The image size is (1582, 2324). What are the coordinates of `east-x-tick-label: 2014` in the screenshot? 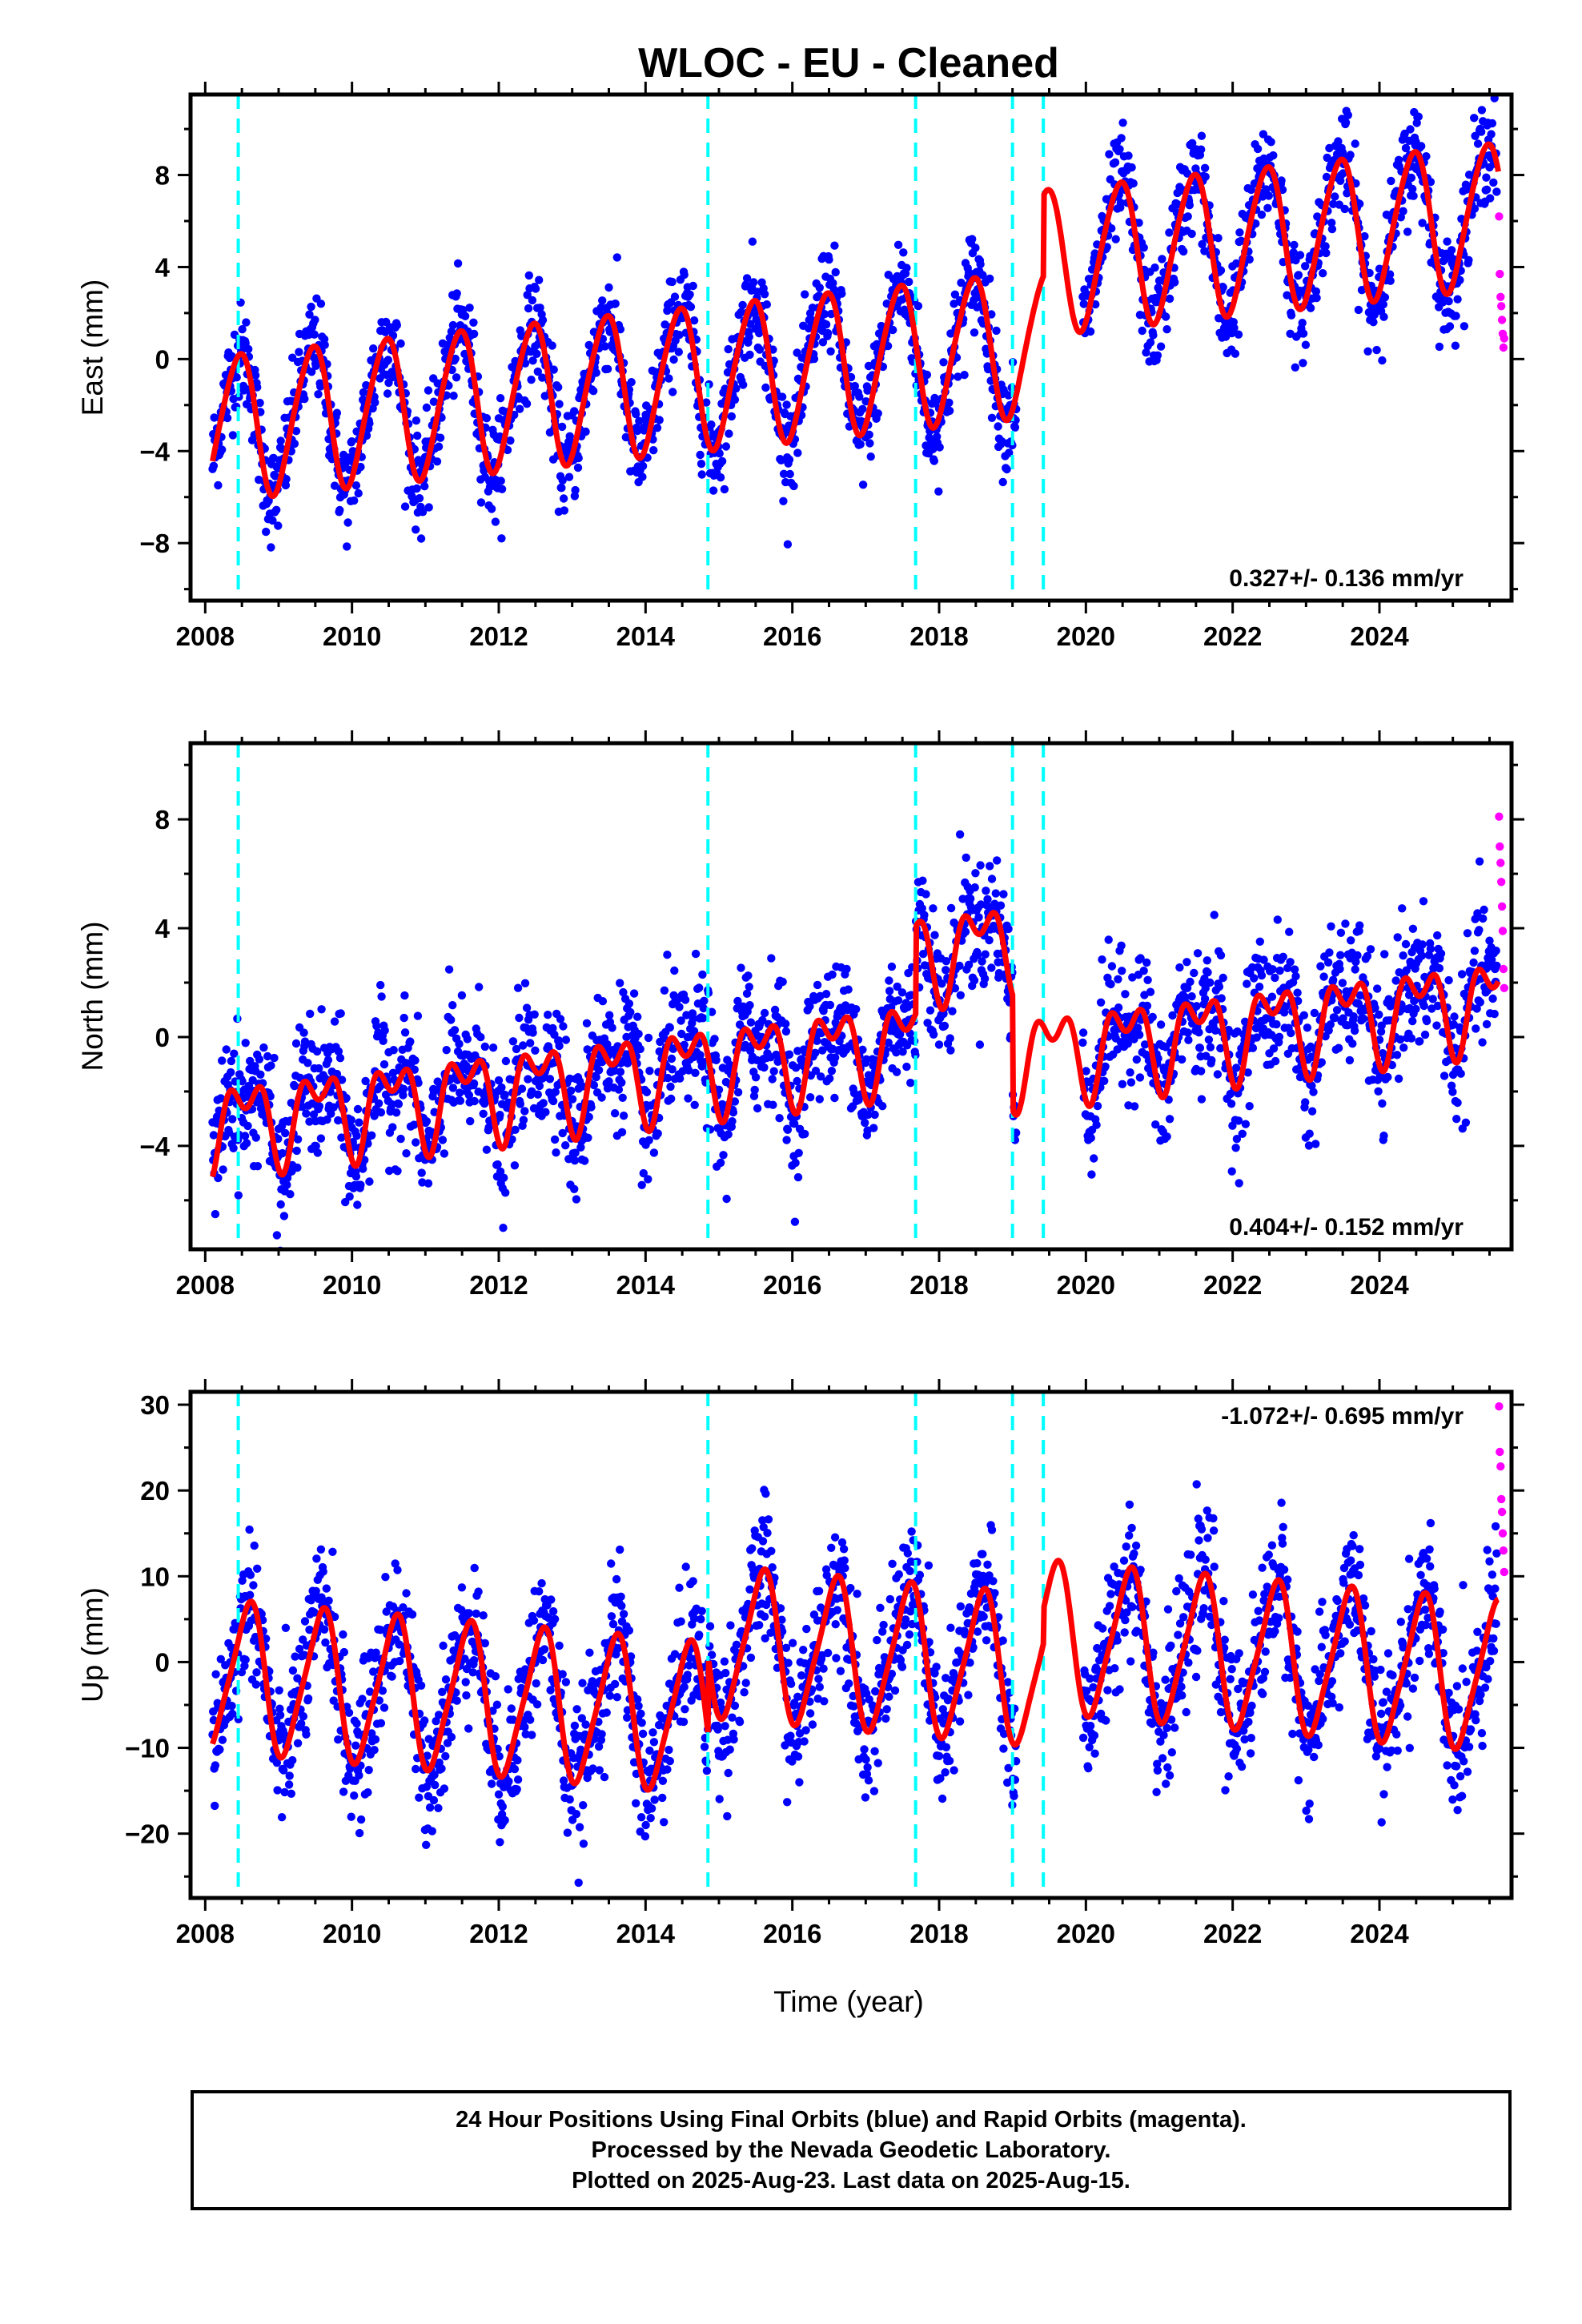 It's located at (646, 636).